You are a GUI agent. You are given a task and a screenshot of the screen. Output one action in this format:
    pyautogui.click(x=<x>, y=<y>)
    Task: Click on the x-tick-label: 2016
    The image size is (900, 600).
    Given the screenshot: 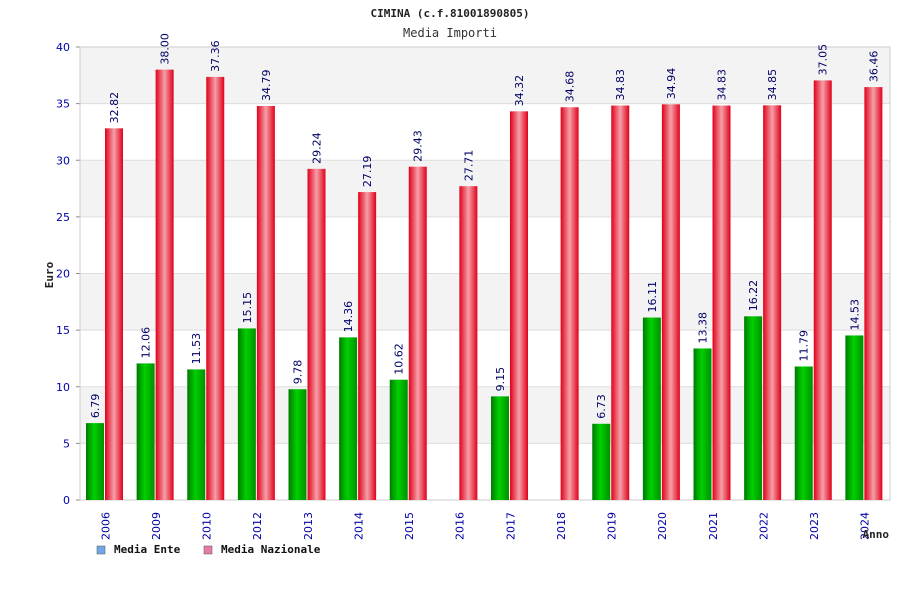 What is the action you would take?
    pyautogui.click(x=460, y=526)
    